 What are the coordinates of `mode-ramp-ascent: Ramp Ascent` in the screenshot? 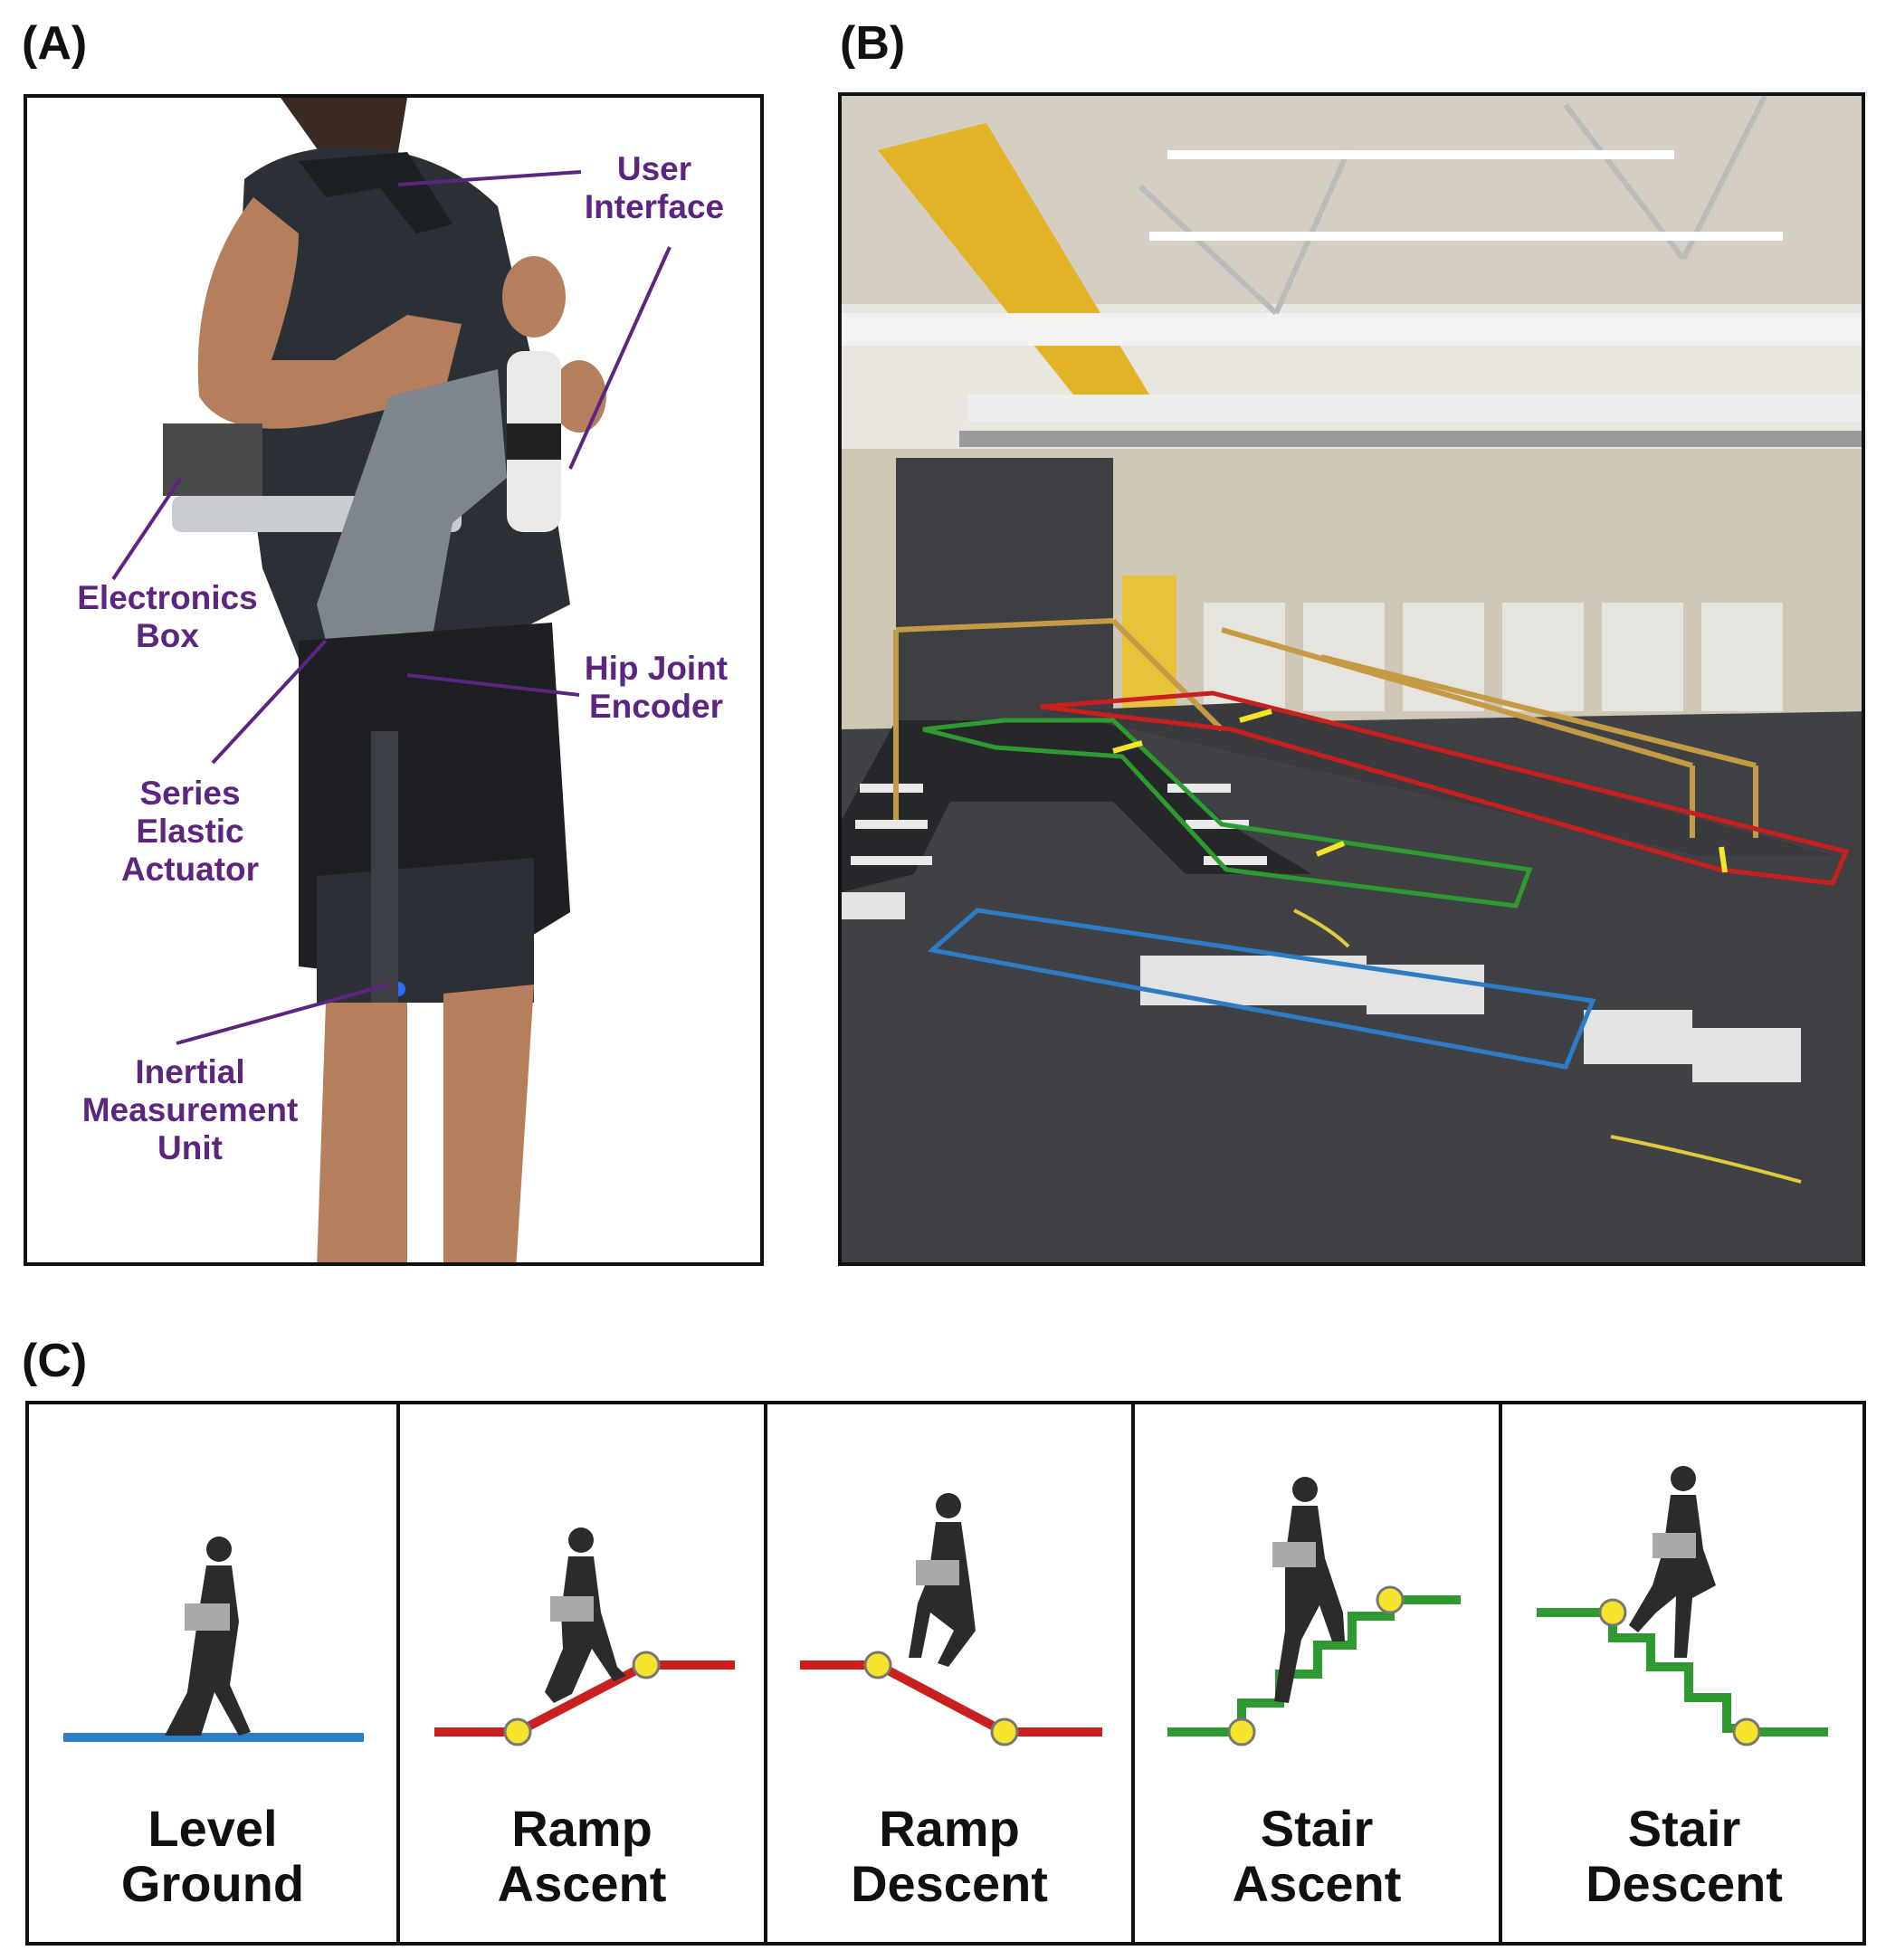 It's located at (580, 1673).